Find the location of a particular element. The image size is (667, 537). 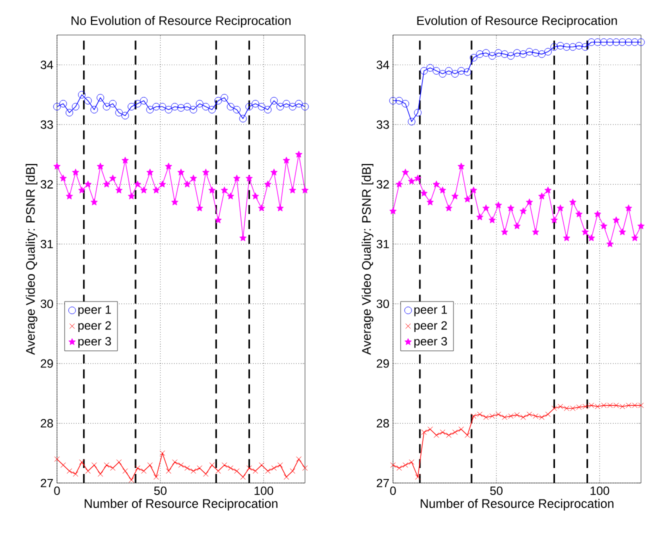

y-axis-title: Average Video Quality: PSNR [dB] is located at coordinates (368, 259).